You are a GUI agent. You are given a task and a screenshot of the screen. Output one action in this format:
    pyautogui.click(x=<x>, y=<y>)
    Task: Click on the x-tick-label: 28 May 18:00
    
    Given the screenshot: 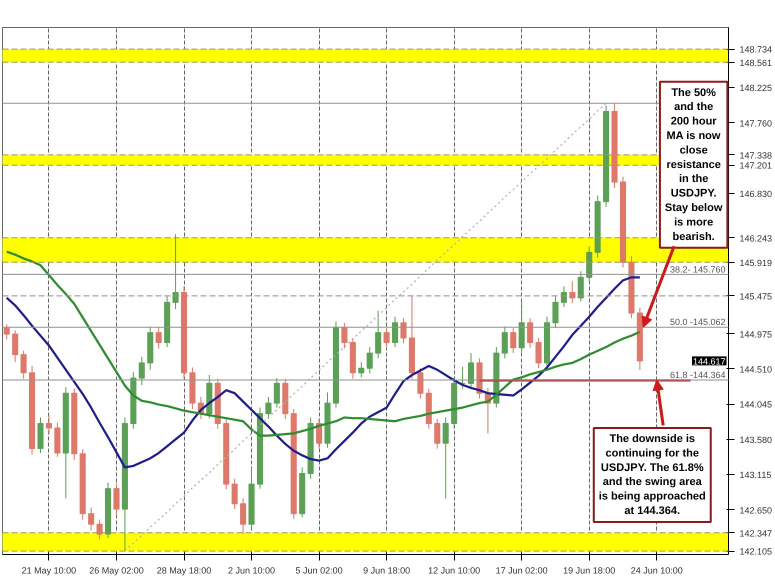 What is the action you would take?
    pyautogui.click(x=184, y=571)
    